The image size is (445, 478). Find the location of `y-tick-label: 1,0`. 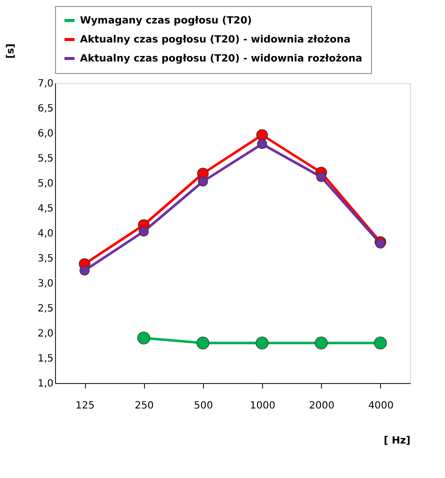

y-tick-label: 1,0 is located at coordinates (46, 384).